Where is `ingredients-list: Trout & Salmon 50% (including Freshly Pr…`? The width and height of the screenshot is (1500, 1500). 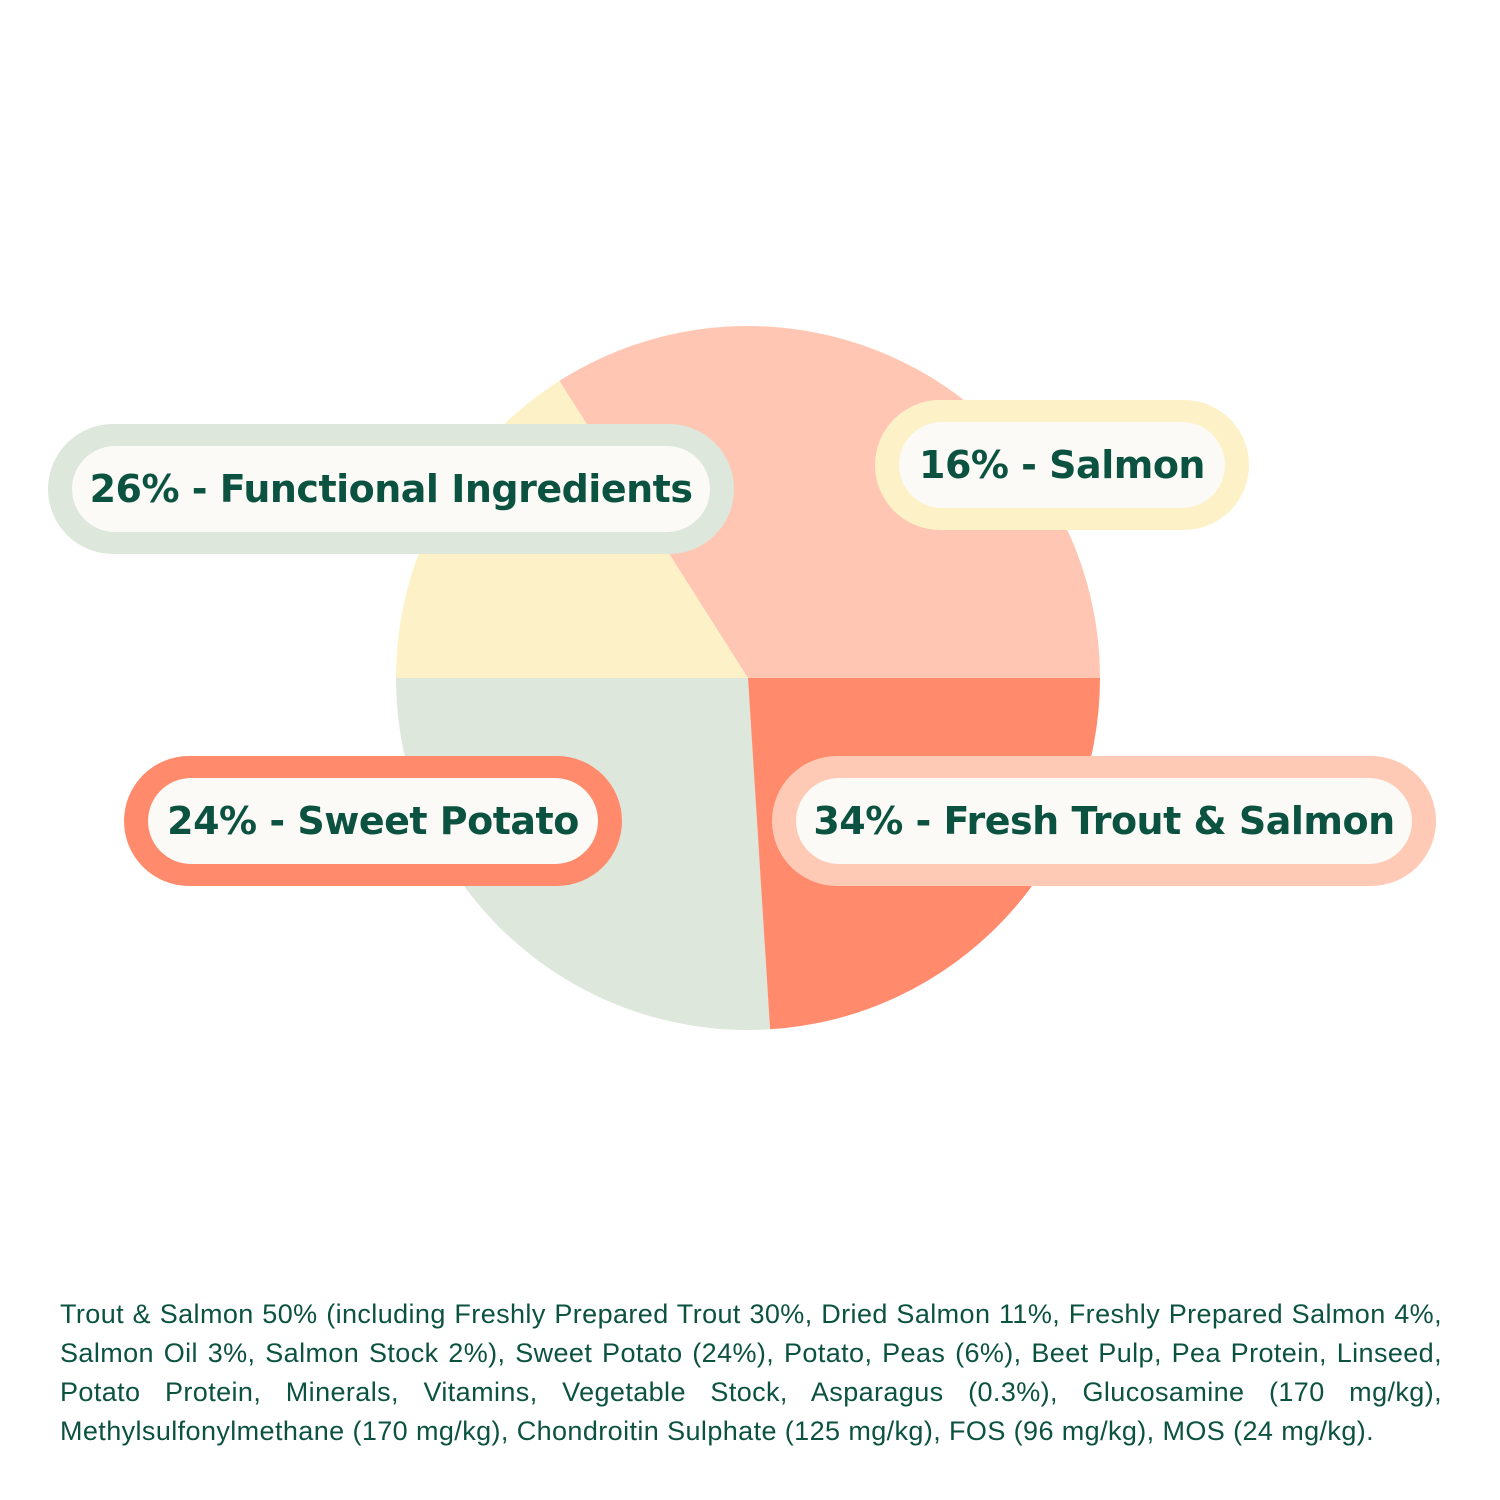 ingredients-list: Trout & Salmon 50% (including Freshly Pr… is located at coordinates (751, 1372).